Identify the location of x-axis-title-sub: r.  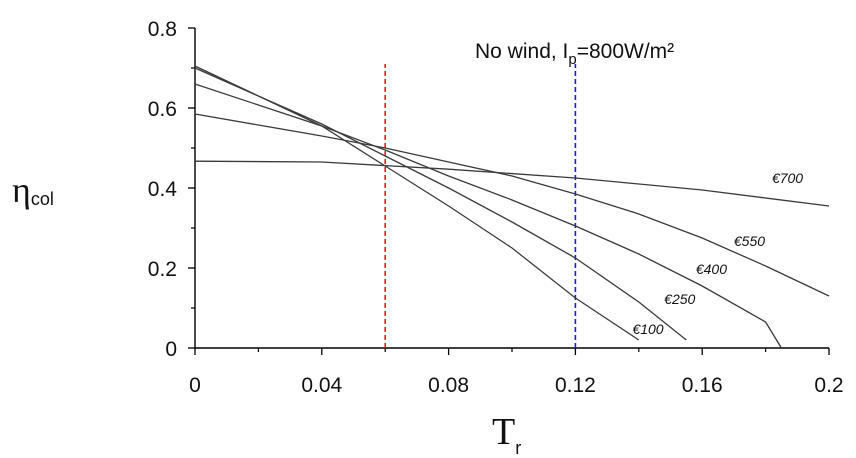
(518, 448).